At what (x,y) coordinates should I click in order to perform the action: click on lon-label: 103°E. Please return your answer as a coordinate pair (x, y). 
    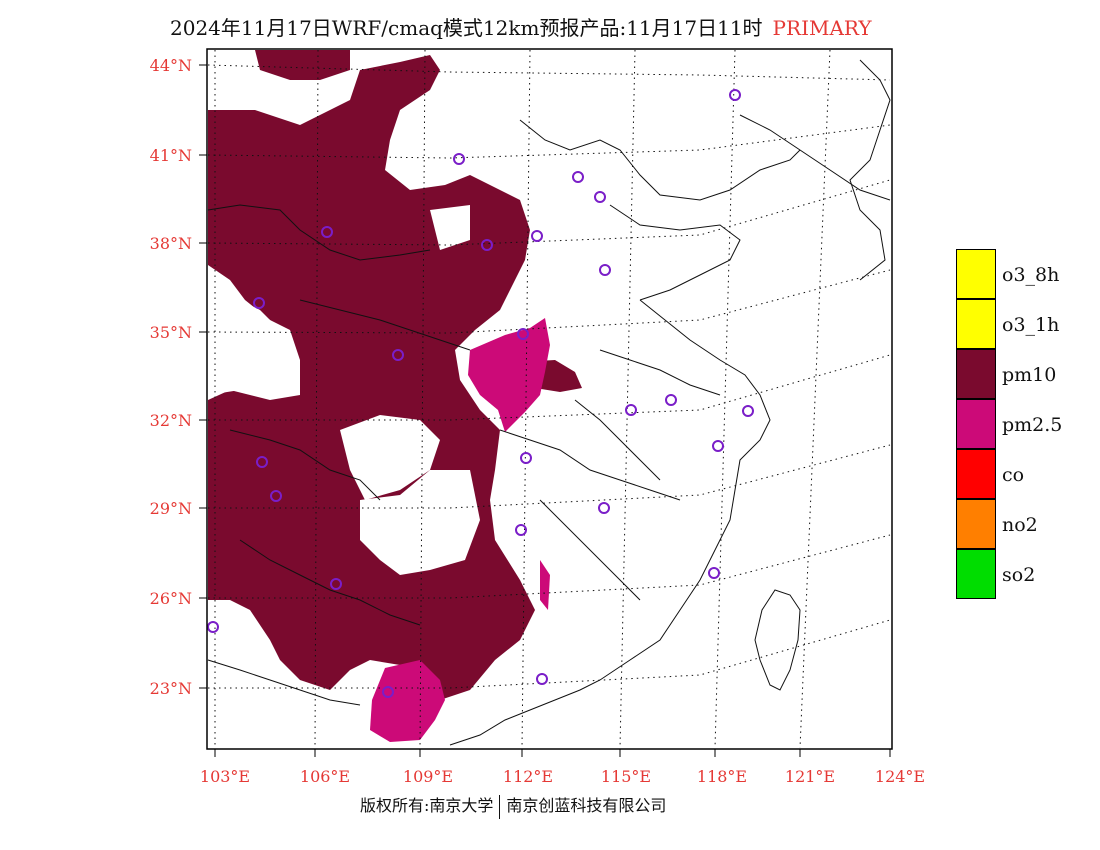
    Looking at the image, I should click on (225, 776).